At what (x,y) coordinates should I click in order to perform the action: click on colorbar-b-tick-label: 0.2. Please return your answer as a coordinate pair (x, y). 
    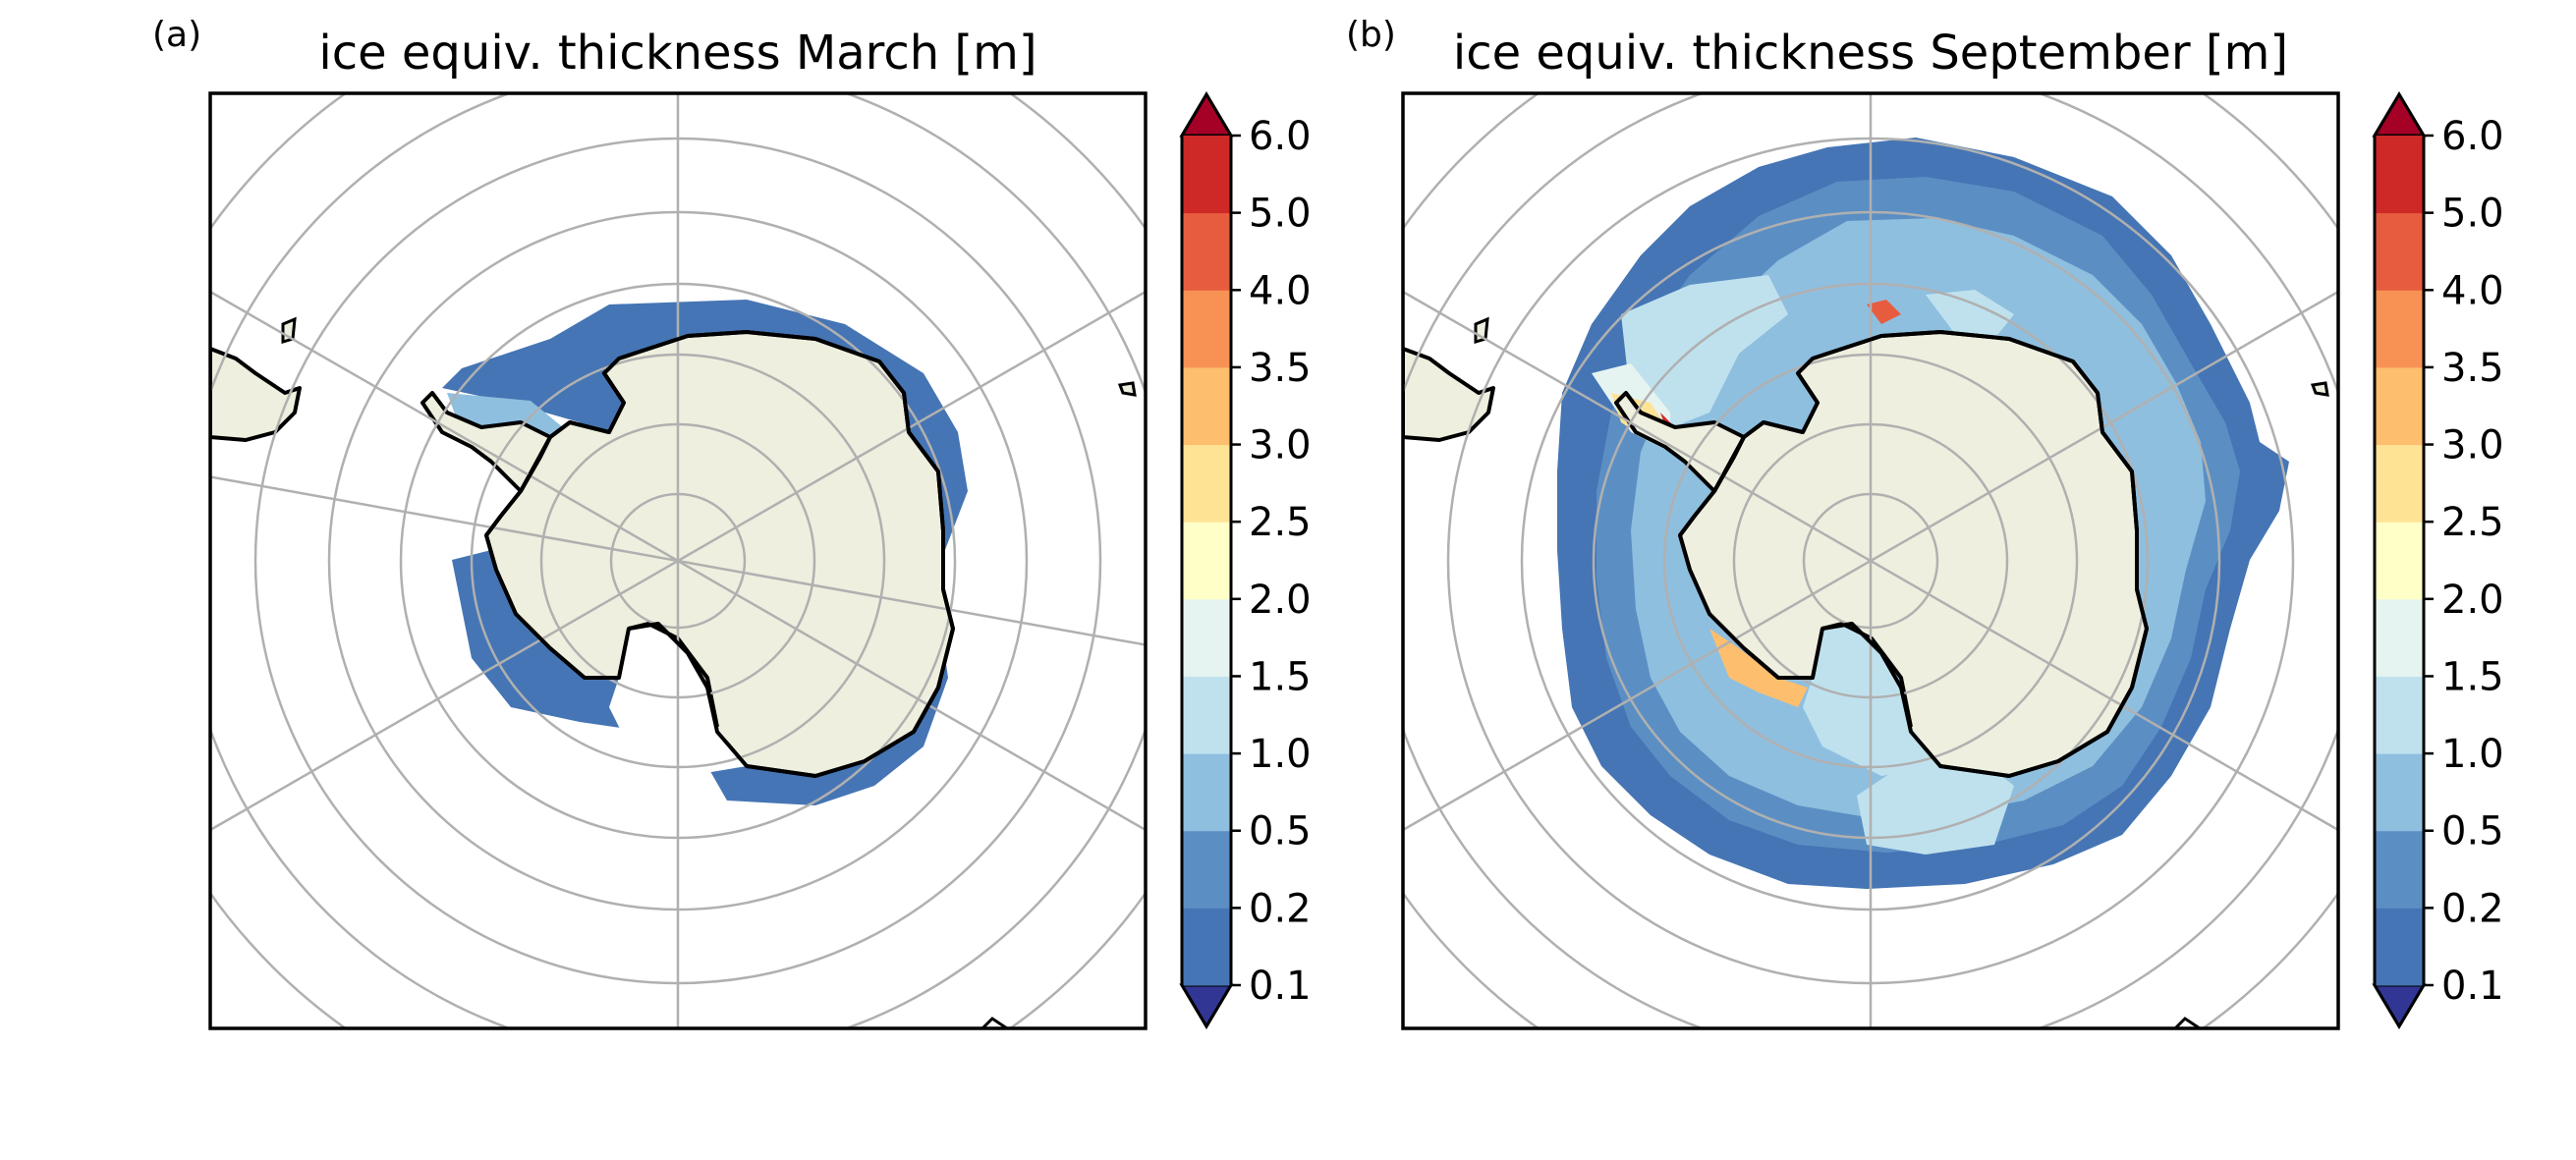
    Looking at the image, I should click on (2472, 908).